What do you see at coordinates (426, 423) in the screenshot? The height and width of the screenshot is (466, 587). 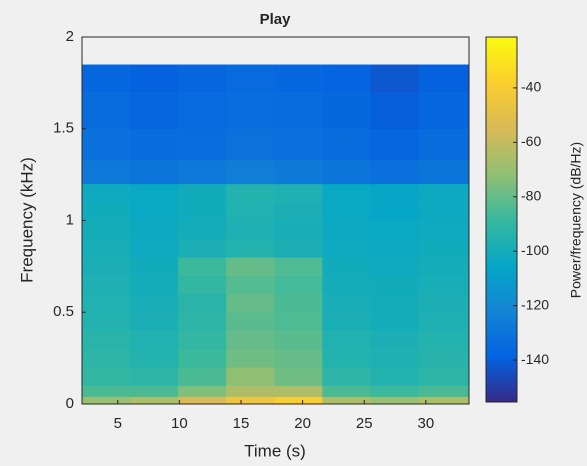 I see `x-tick-label: 30` at bounding box center [426, 423].